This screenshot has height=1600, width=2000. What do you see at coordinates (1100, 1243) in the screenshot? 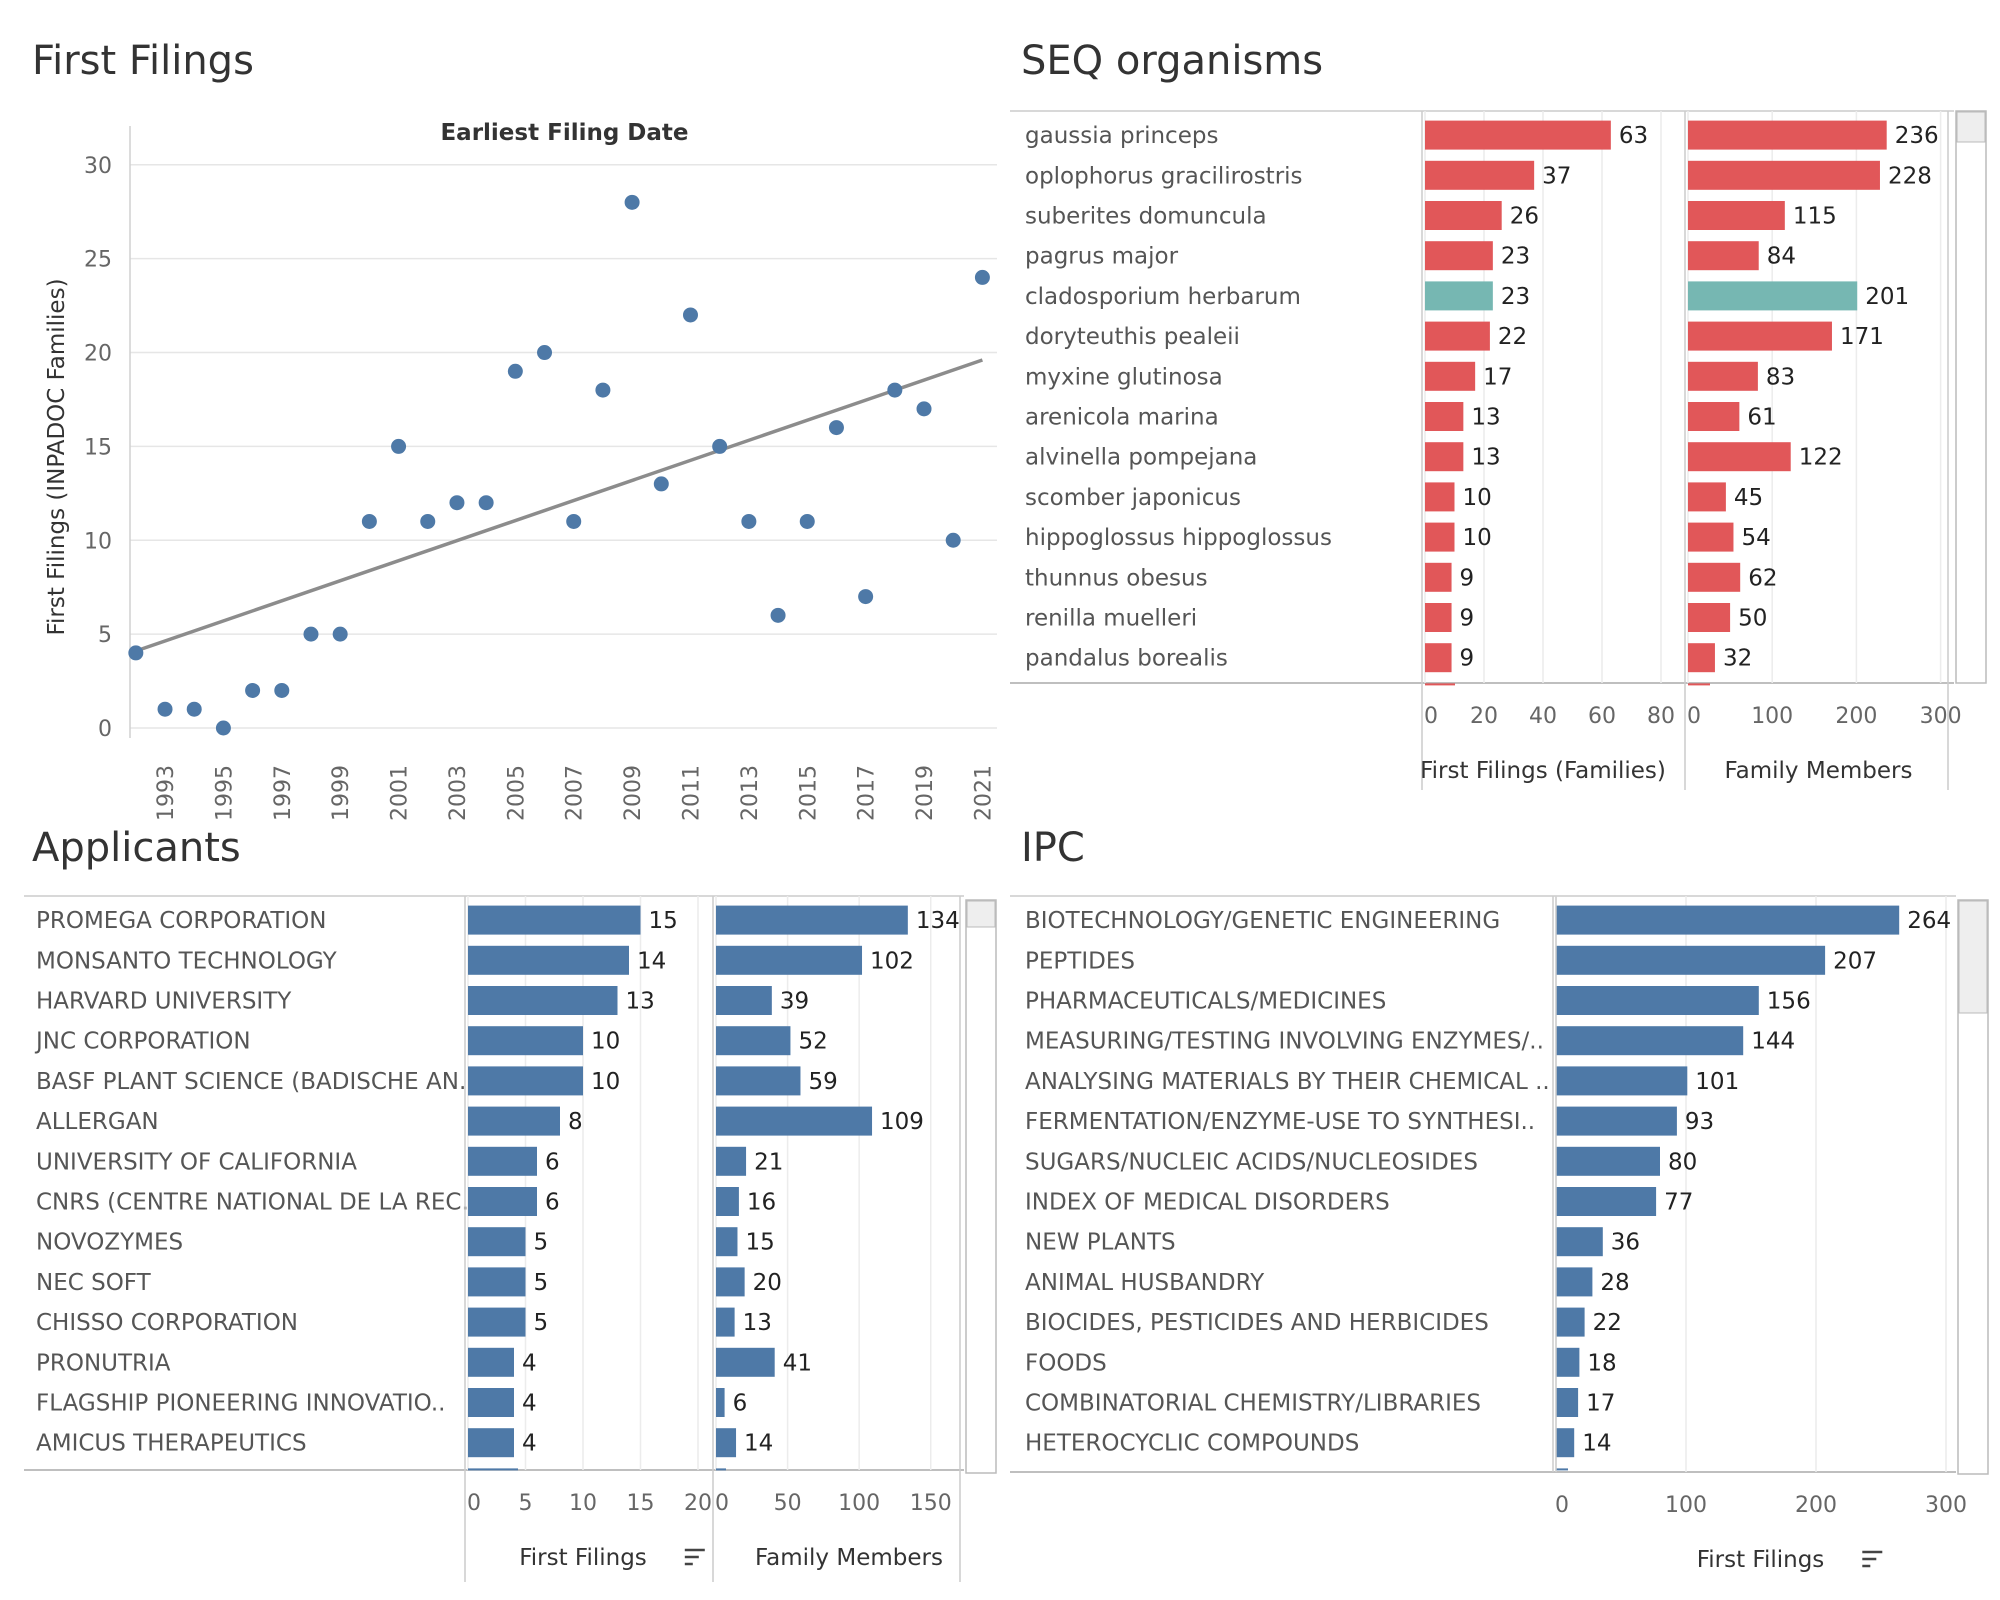
I see `category-label: NEW PLANTS` at bounding box center [1100, 1243].